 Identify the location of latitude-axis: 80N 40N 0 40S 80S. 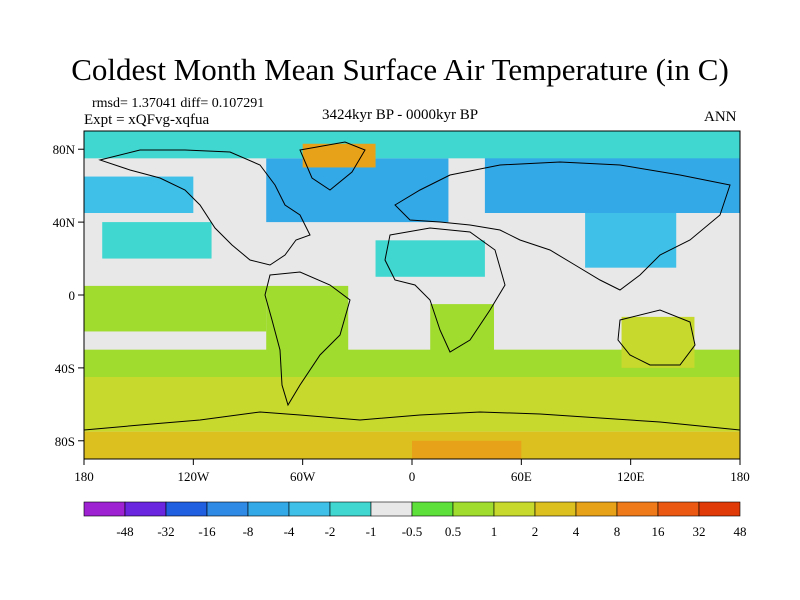
(68, 295).